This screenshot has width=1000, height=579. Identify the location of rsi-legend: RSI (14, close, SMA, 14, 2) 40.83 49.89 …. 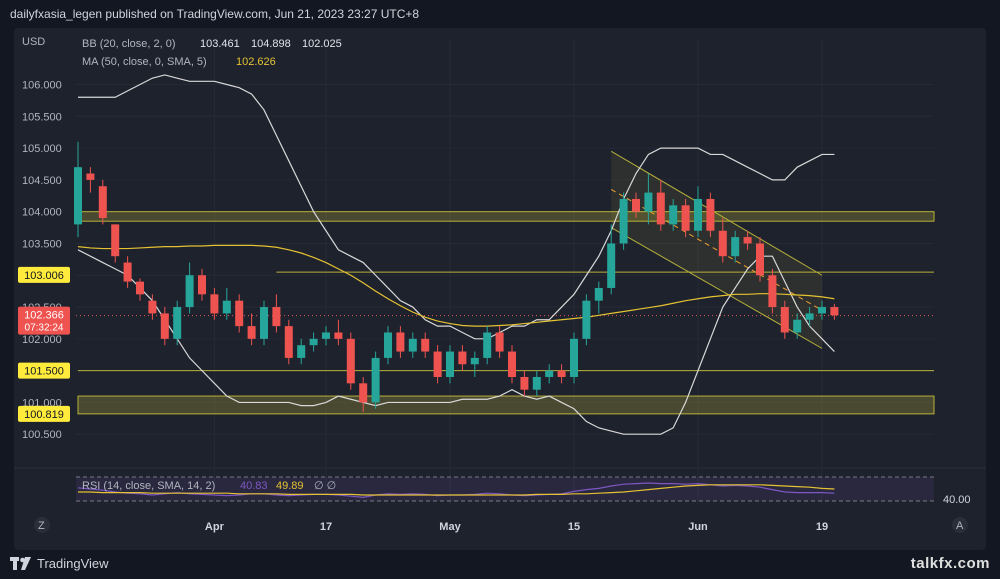
(209, 486).